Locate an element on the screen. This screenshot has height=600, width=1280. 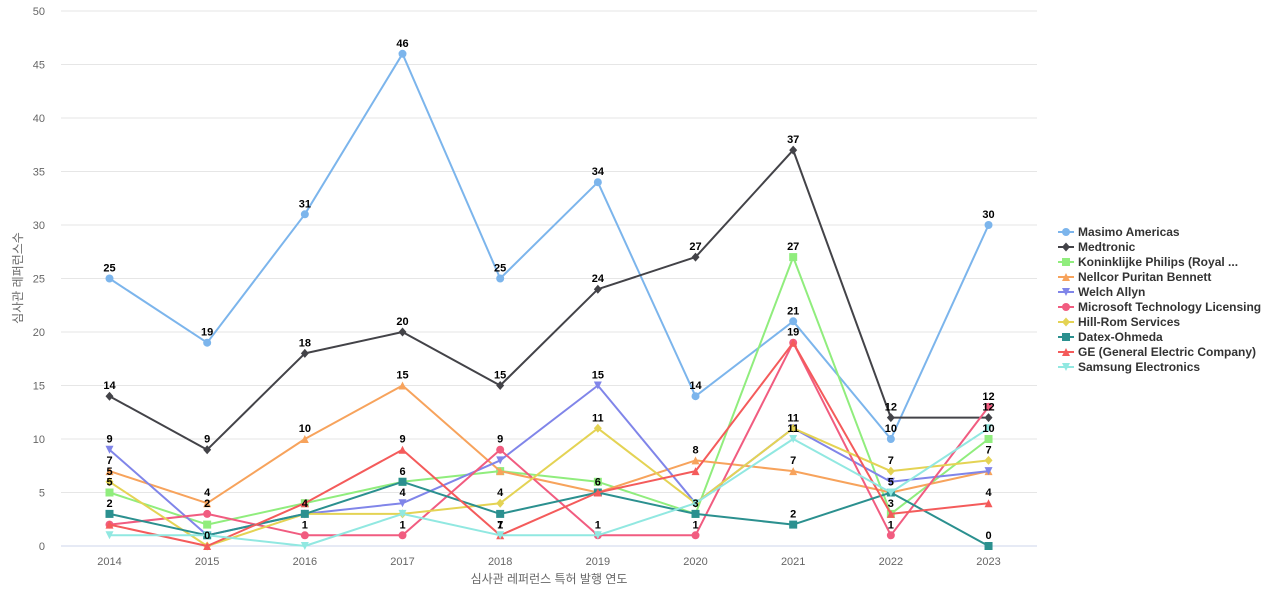
data-label: 37 is located at coordinates (793, 140).